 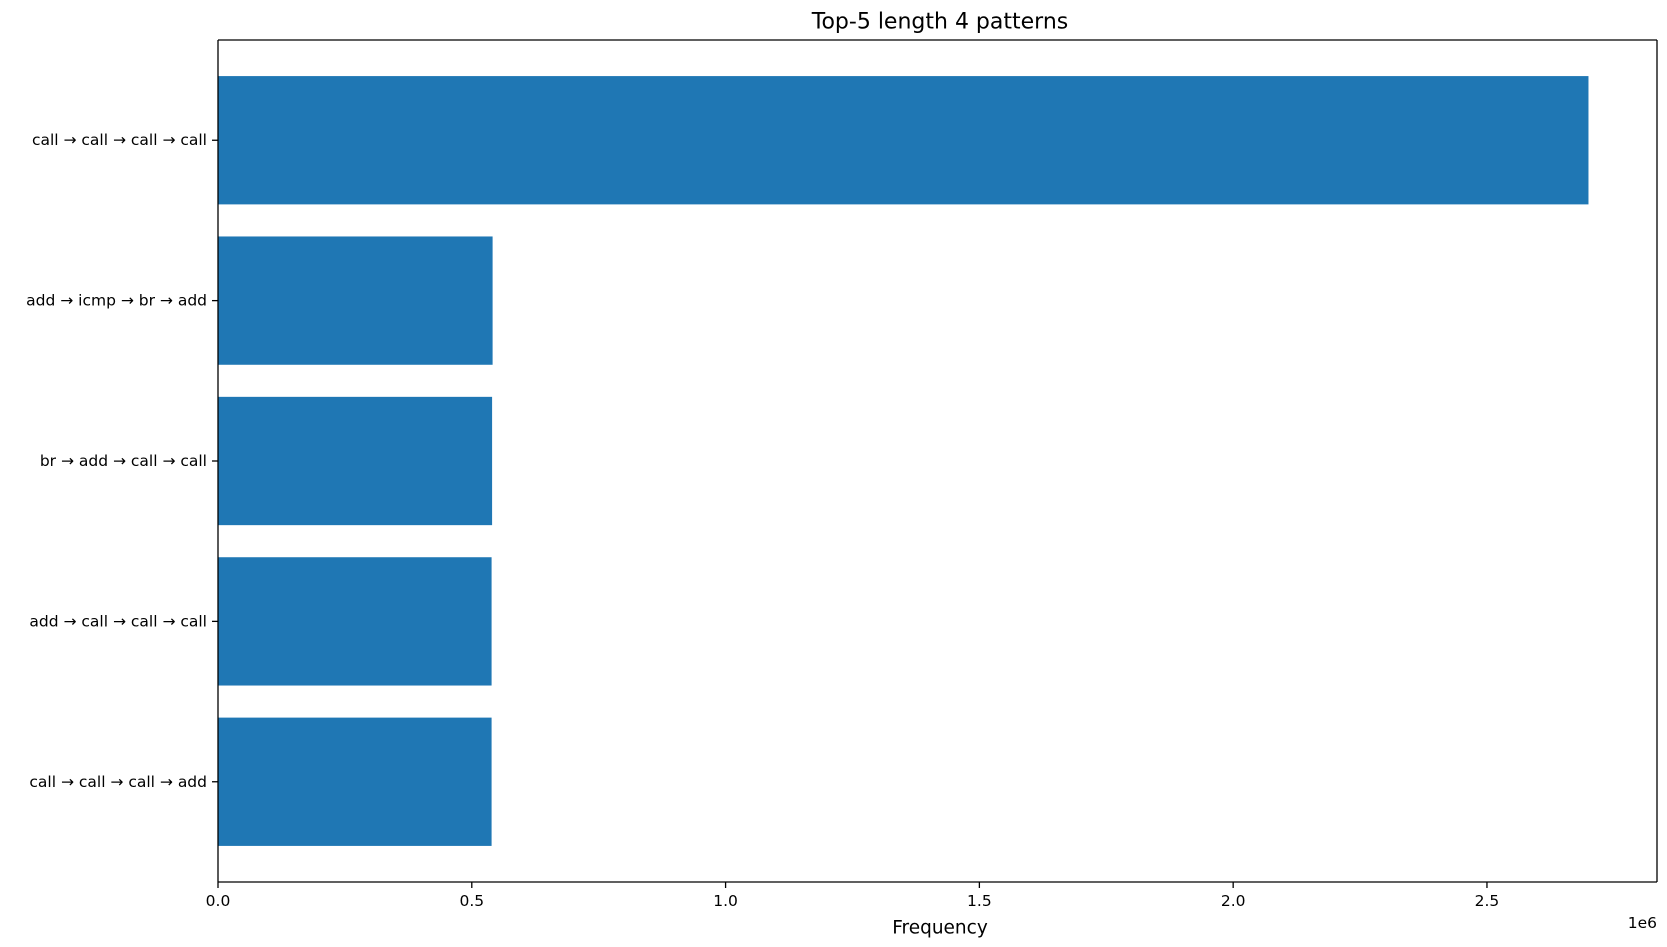 What do you see at coordinates (118, 782) in the screenshot?
I see `y-category-label: call → call → call → add` at bounding box center [118, 782].